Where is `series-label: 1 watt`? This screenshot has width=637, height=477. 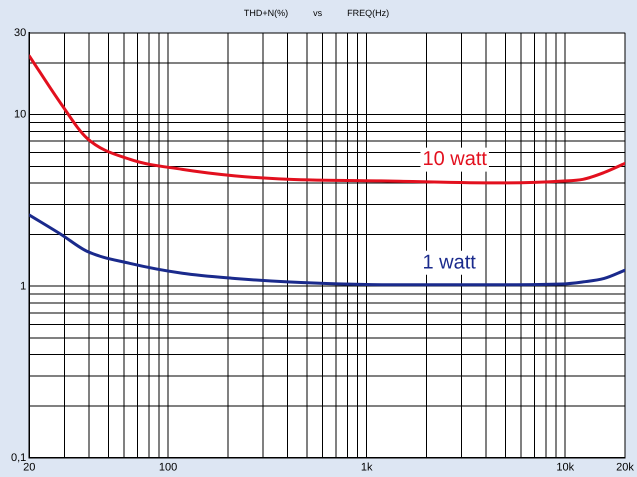
series-label: 1 watt is located at coordinates (449, 262).